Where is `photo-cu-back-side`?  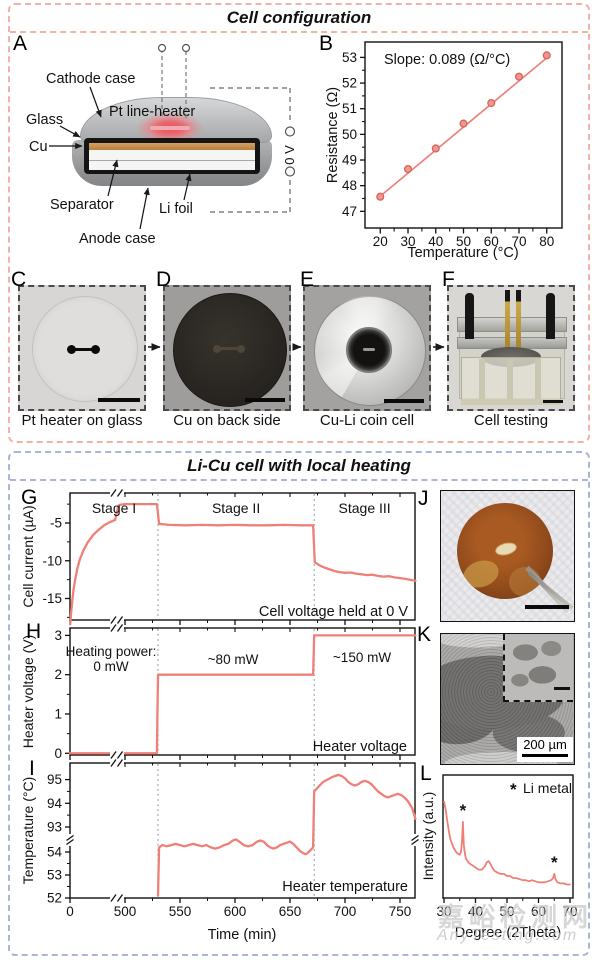
photo-cu-back-side is located at coordinates (227, 348).